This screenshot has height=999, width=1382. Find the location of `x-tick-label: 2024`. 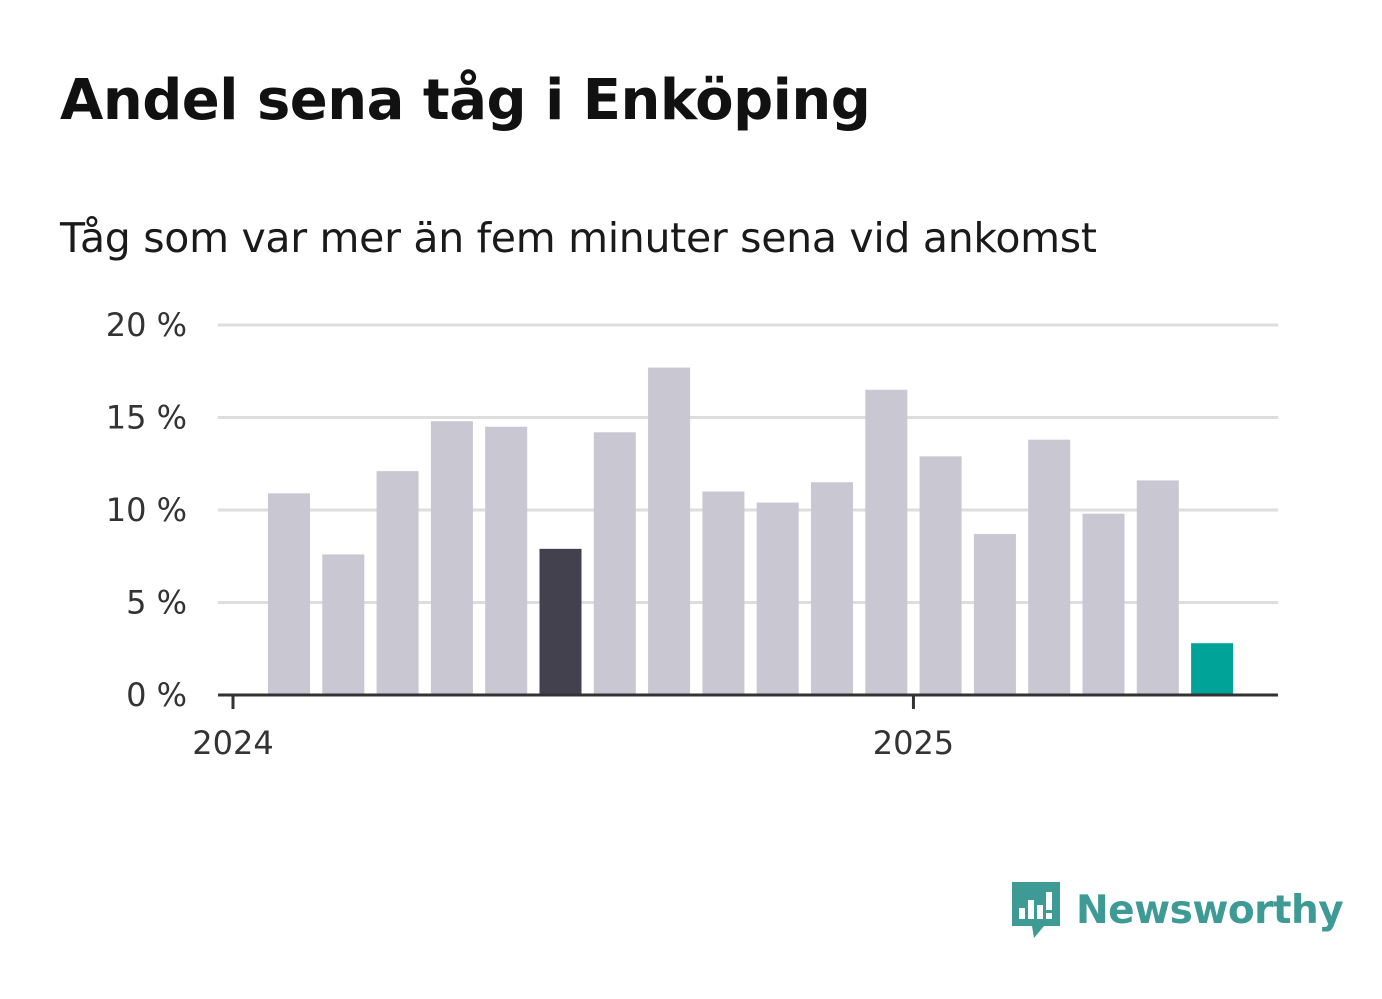

x-tick-label: 2024 is located at coordinates (232, 743).